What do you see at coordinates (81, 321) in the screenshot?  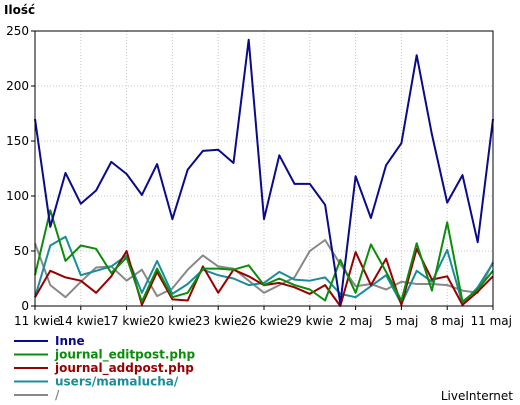 I see `x-tick-label: 14 kwie` at bounding box center [81, 321].